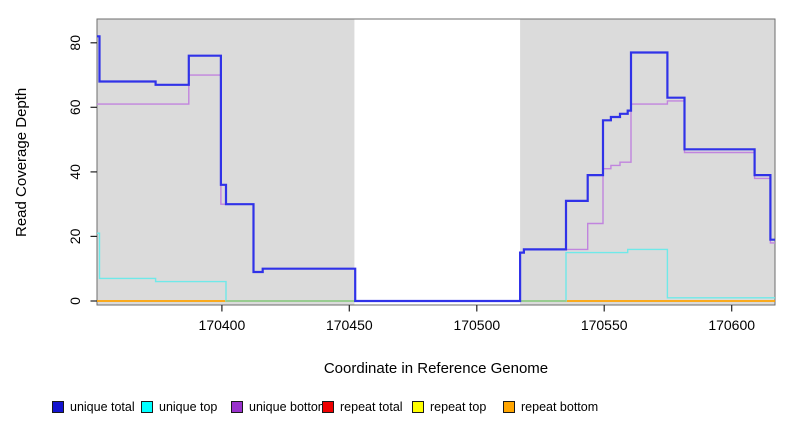 Image resolution: width=792 pixels, height=432 pixels. Describe the element at coordinates (458, 407) in the screenshot. I see `legend-label: repeat top` at that location.